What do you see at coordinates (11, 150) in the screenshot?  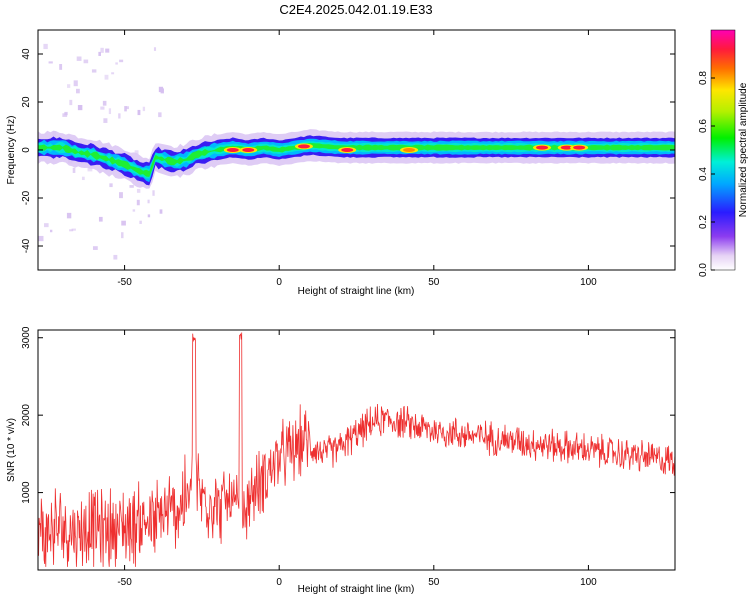 I see `top-y-axis-label: Frequency (Hz)` at bounding box center [11, 150].